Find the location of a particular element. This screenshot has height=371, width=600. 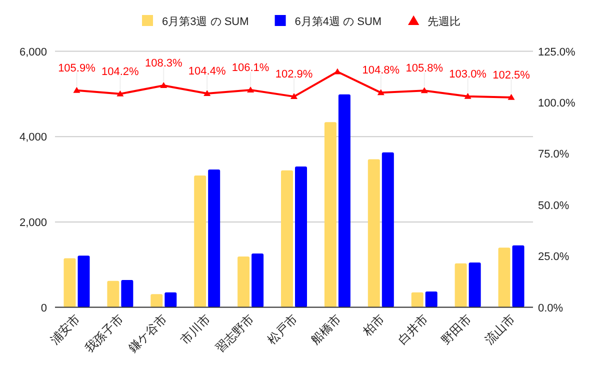

legend-label: 6月第4週 の SUM is located at coordinates (338, 22).